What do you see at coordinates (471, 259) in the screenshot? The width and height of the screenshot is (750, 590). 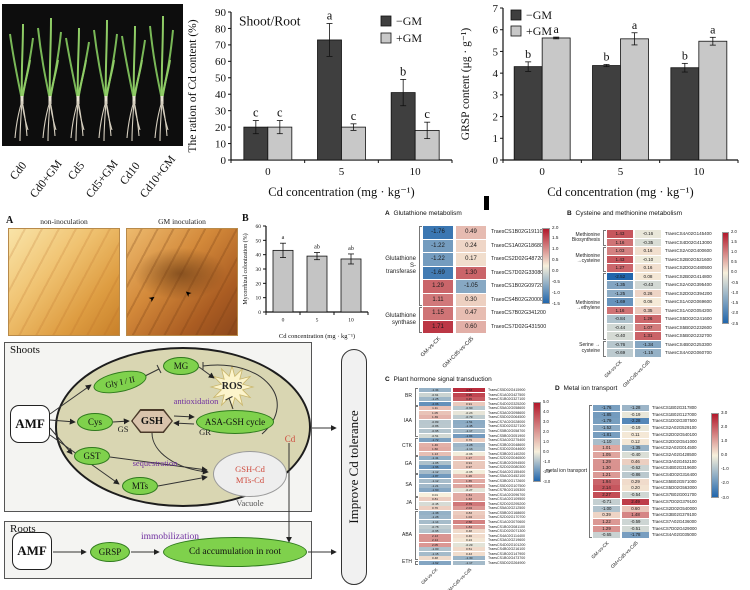 I see `heatmap-cell: 0.17` at bounding box center [471, 259].